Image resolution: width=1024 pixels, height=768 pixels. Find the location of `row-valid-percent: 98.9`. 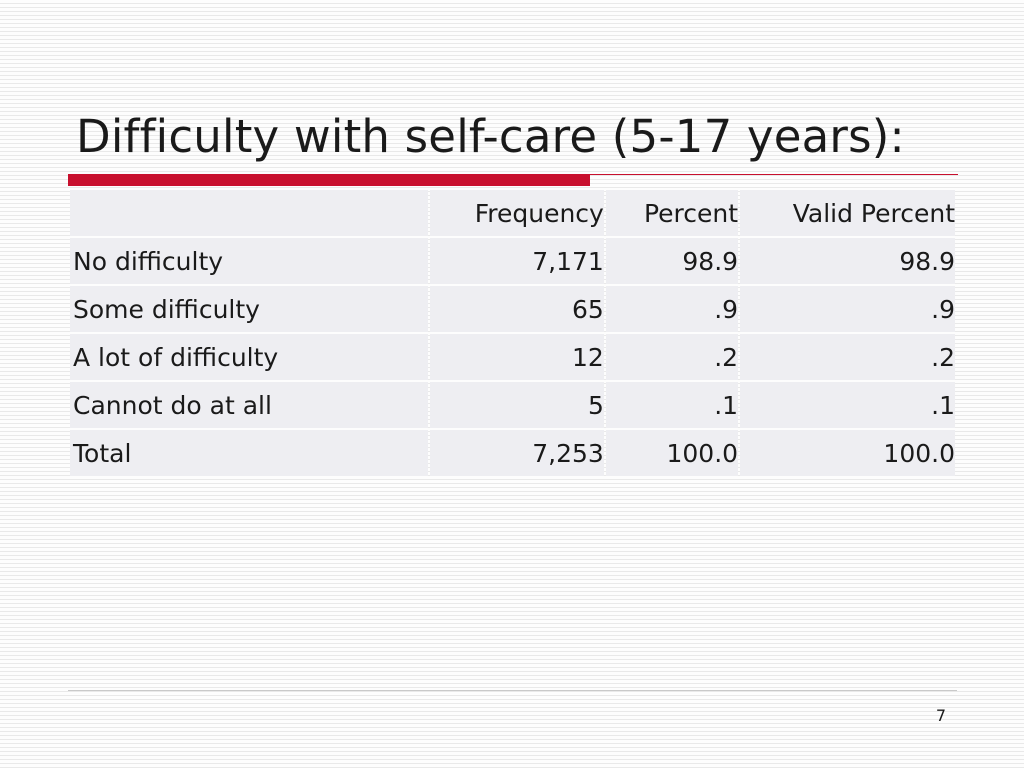

row-valid-percent: 98.9 is located at coordinates (847, 261).